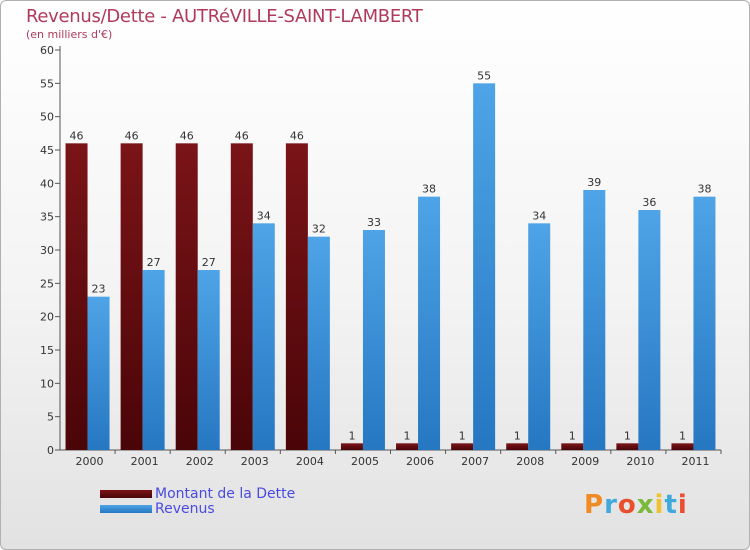 This screenshot has width=750, height=550. Describe the element at coordinates (47, 283) in the screenshot. I see `y-tick-label: 25` at that location.